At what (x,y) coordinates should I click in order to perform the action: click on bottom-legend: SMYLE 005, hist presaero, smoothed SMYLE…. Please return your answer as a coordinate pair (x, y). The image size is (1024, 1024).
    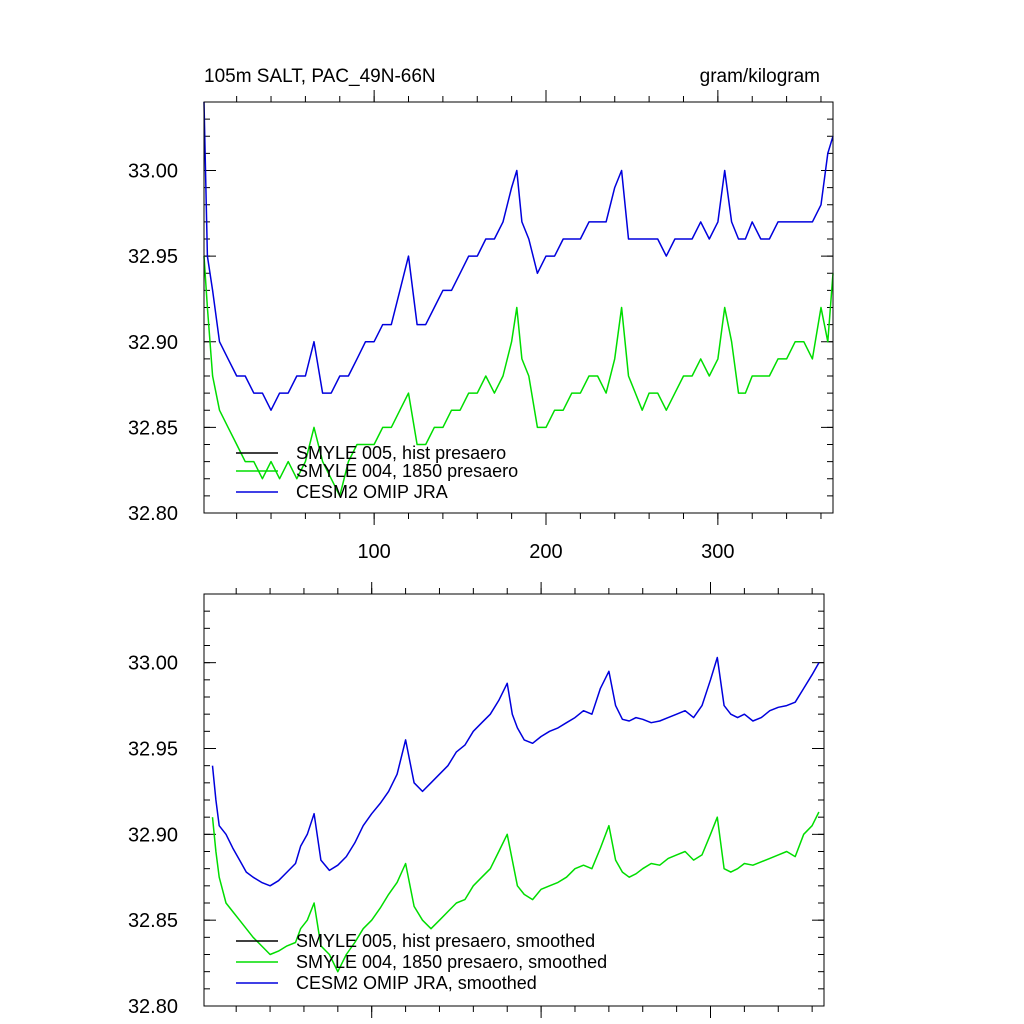
    Looking at the image, I should click on (421, 962).